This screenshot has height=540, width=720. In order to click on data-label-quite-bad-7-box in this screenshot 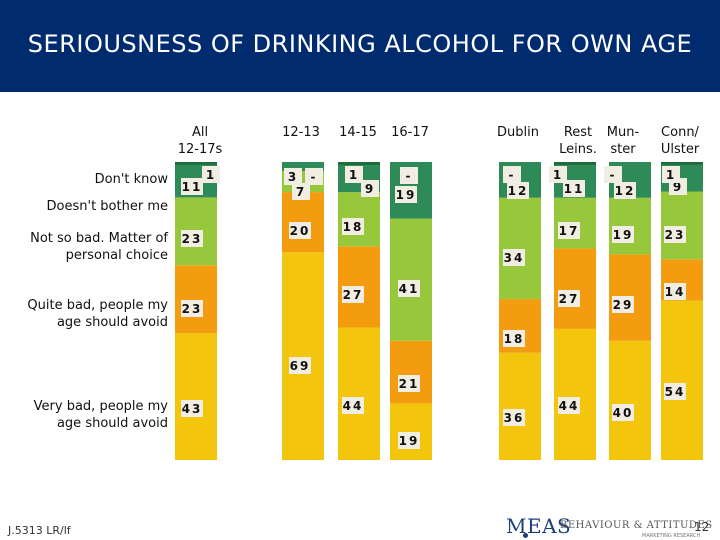, I will do `click(675, 291)`.